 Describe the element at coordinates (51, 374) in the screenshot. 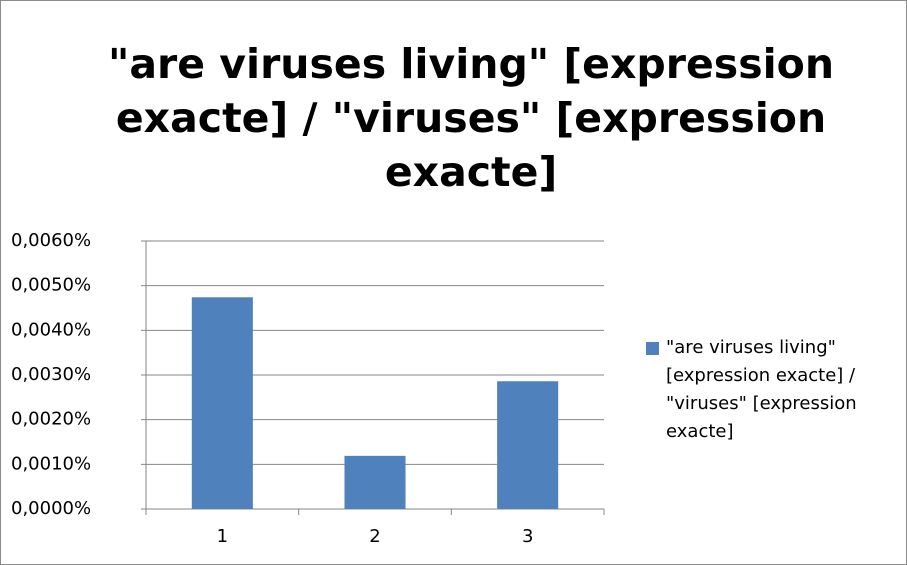

I see `y-tick-label: 0,0030%` at that location.